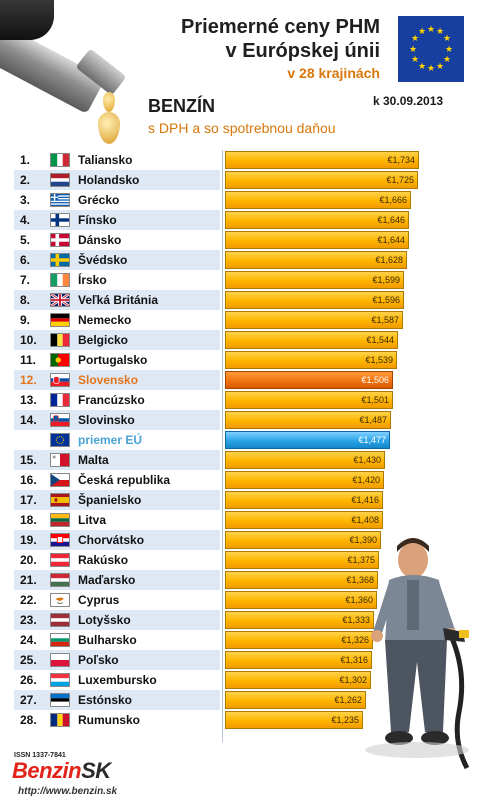 The width and height of the screenshot is (480, 810). I want to click on france-flag-icon, so click(60, 400).